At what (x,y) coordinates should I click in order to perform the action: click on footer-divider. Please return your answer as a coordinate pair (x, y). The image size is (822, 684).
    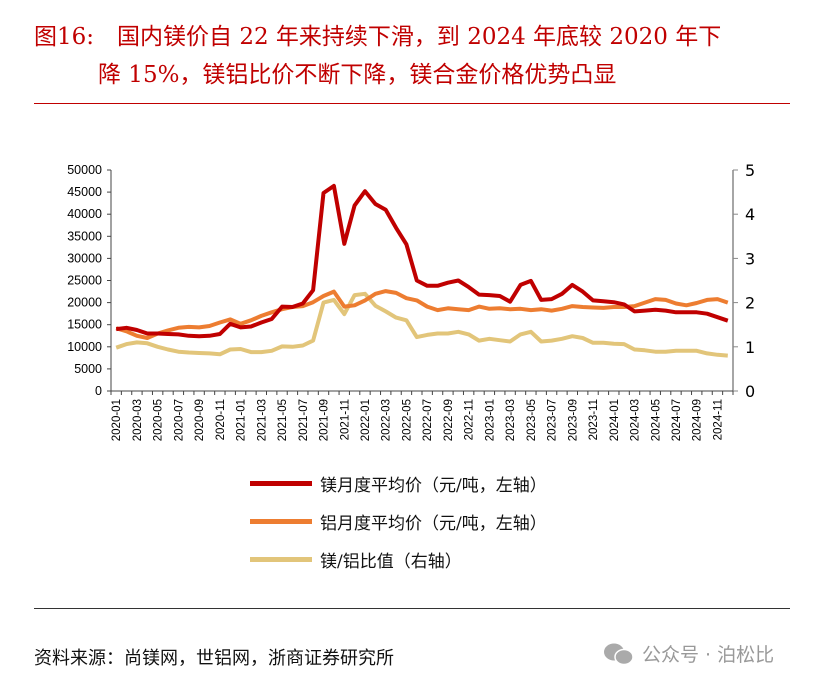
    Looking at the image, I should click on (412, 608).